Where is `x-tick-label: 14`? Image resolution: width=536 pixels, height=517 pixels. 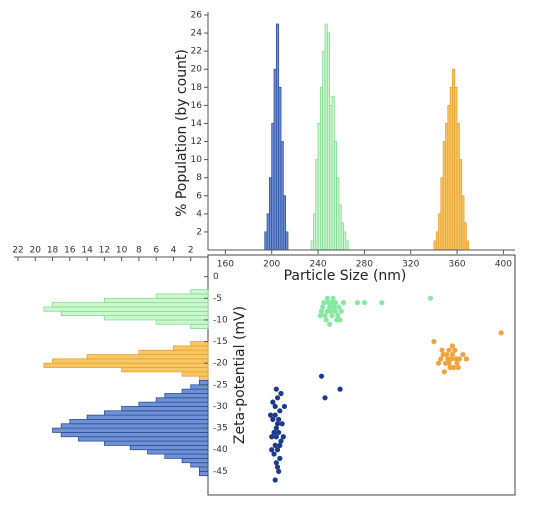
x-tick-label: 14 is located at coordinates (87, 251).